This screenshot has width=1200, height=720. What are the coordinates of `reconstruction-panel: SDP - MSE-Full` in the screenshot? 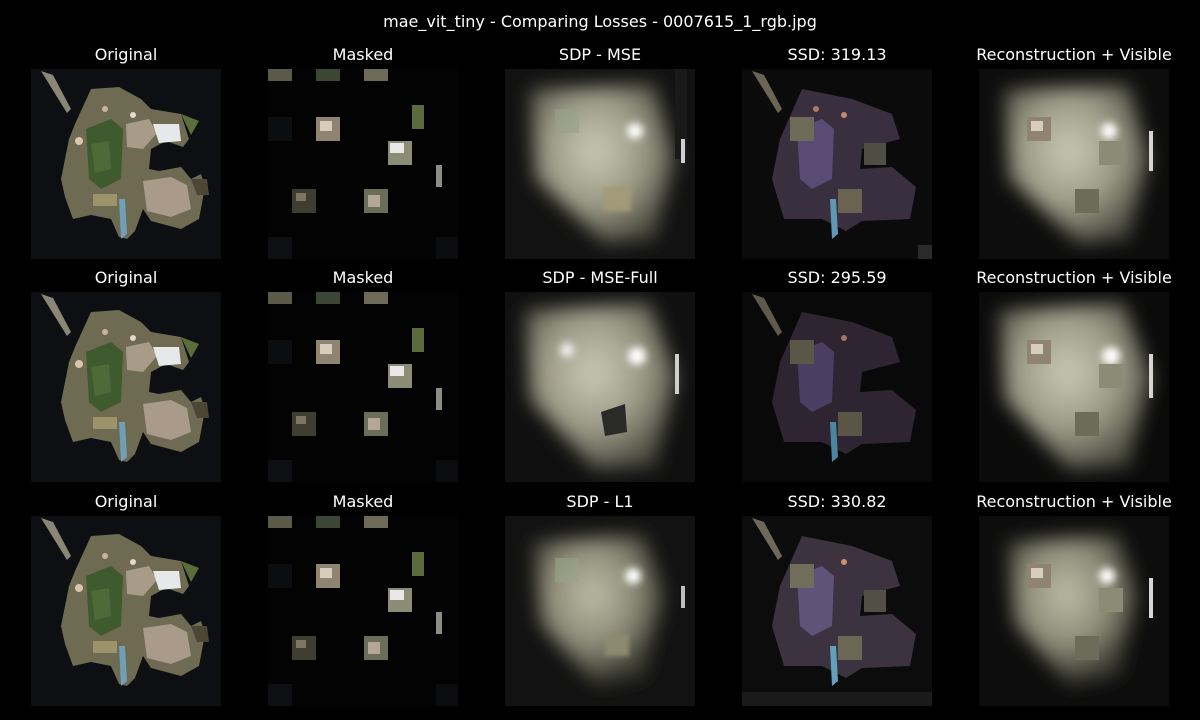 It's located at (600, 375).